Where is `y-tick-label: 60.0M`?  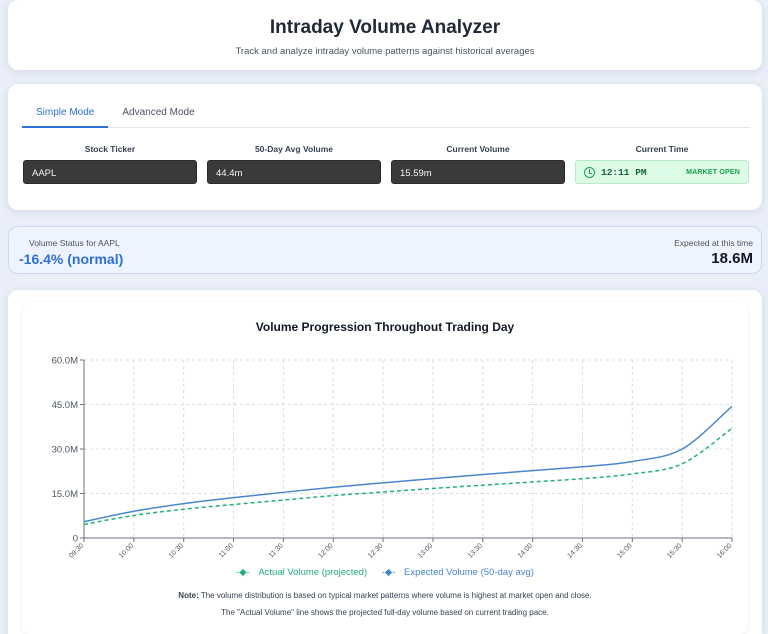
y-tick-label: 60.0M is located at coordinates (65, 361).